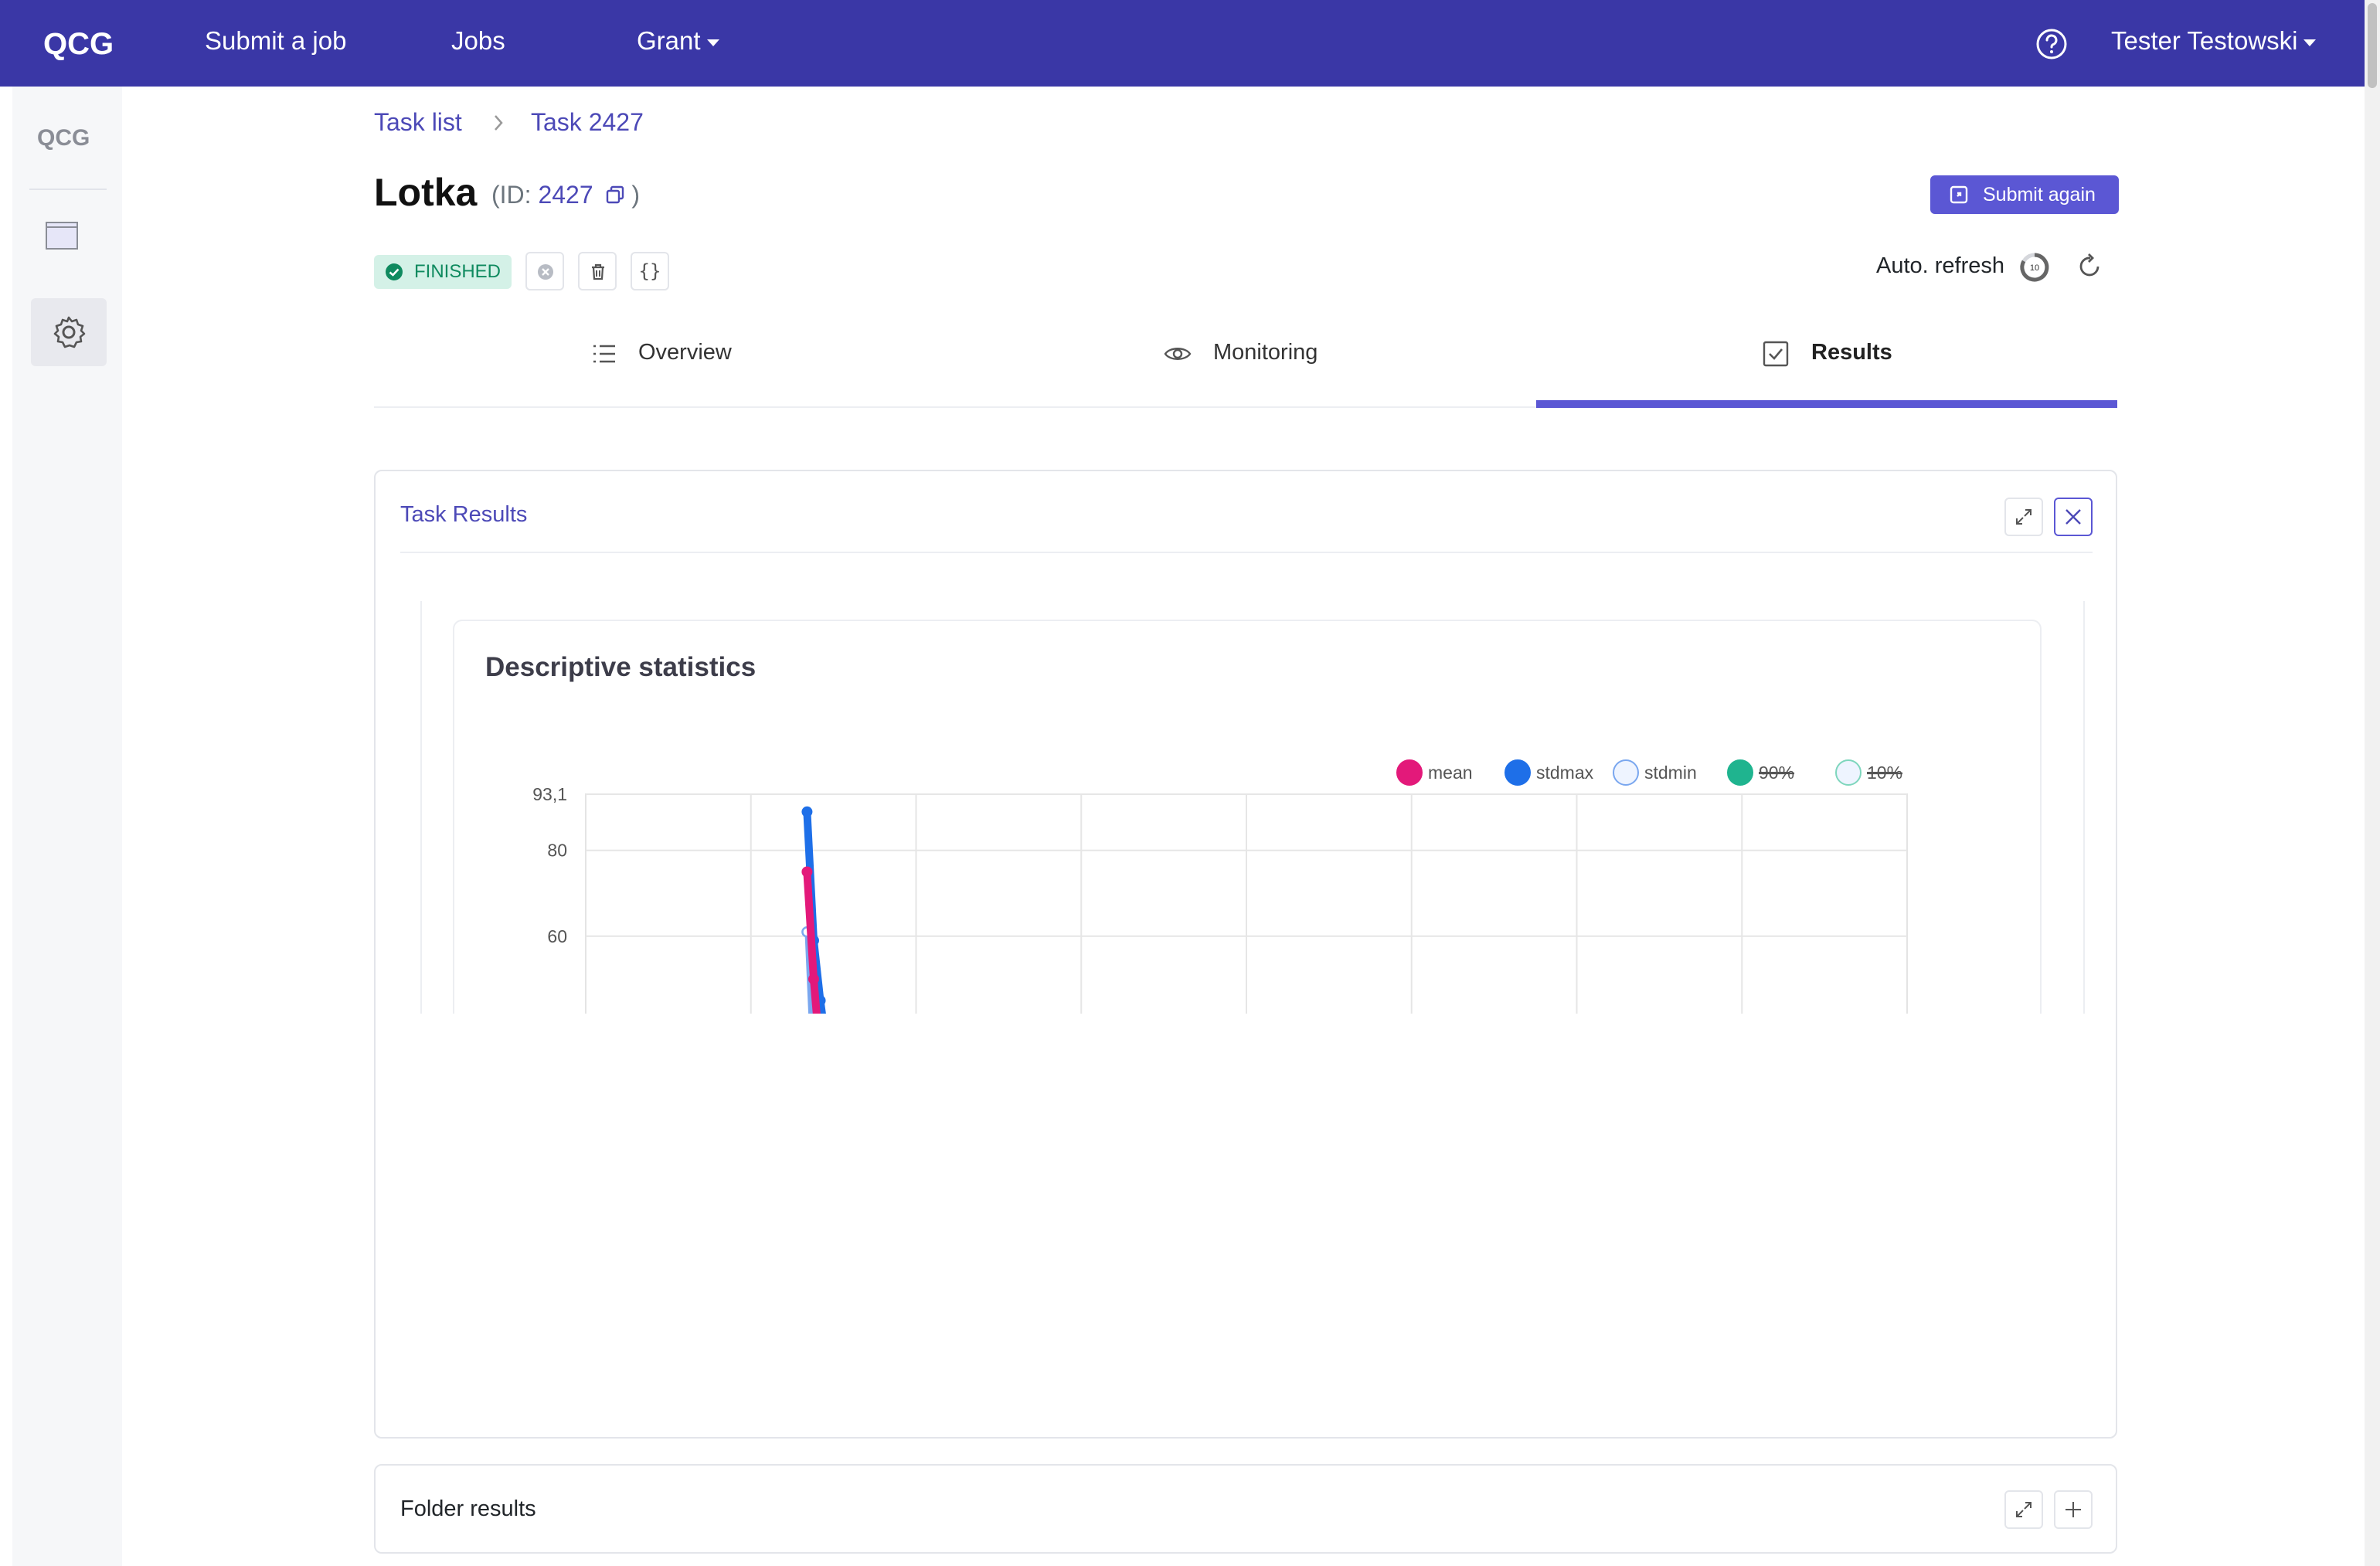  I want to click on cancel-task-button, so click(544, 271).